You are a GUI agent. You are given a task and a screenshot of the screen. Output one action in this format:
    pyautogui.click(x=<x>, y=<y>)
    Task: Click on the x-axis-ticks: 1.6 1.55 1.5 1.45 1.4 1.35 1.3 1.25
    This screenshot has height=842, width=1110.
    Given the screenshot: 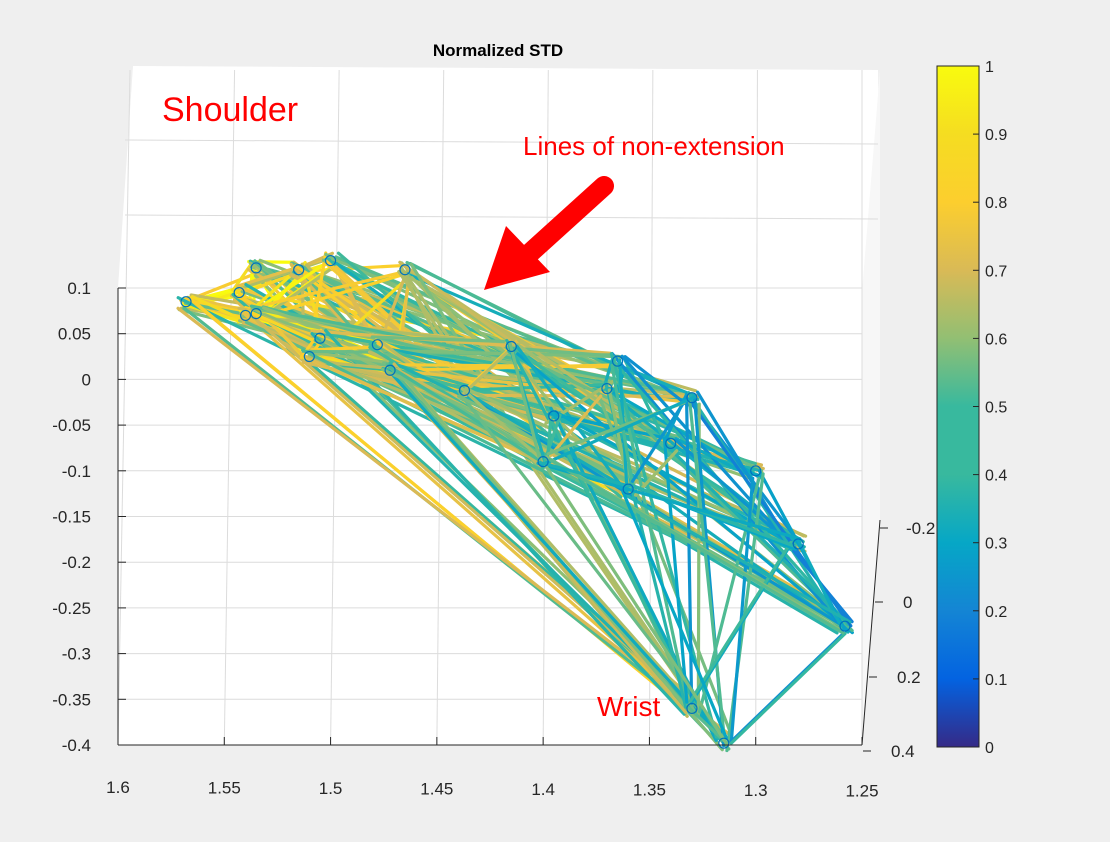 What is the action you would take?
    pyautogui.click(x=492, y=769)
    